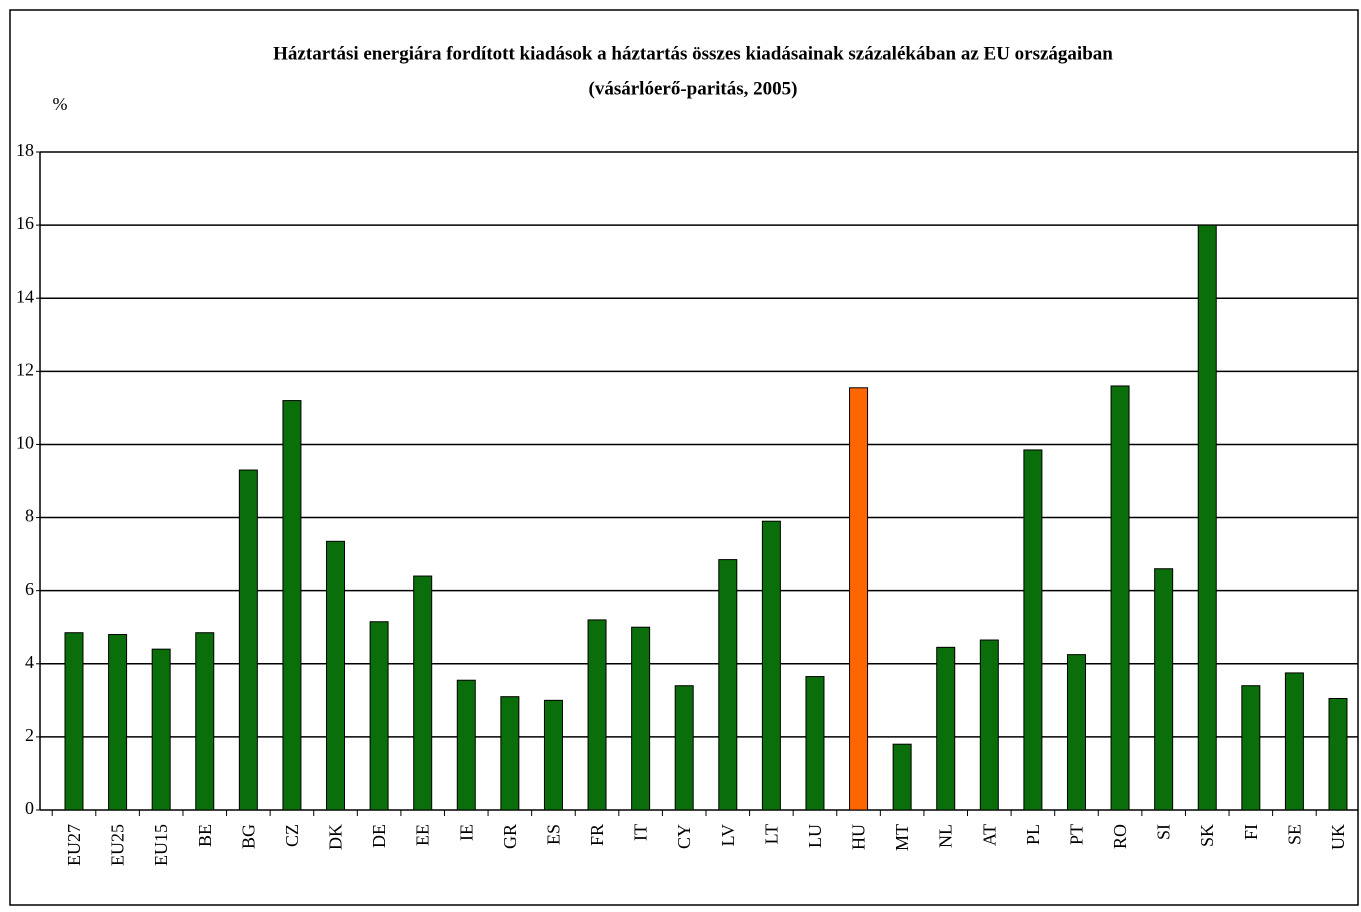 This screenshot has width=1361, height=912. I want to click on y-tick-label: 14, so click(25, 296).